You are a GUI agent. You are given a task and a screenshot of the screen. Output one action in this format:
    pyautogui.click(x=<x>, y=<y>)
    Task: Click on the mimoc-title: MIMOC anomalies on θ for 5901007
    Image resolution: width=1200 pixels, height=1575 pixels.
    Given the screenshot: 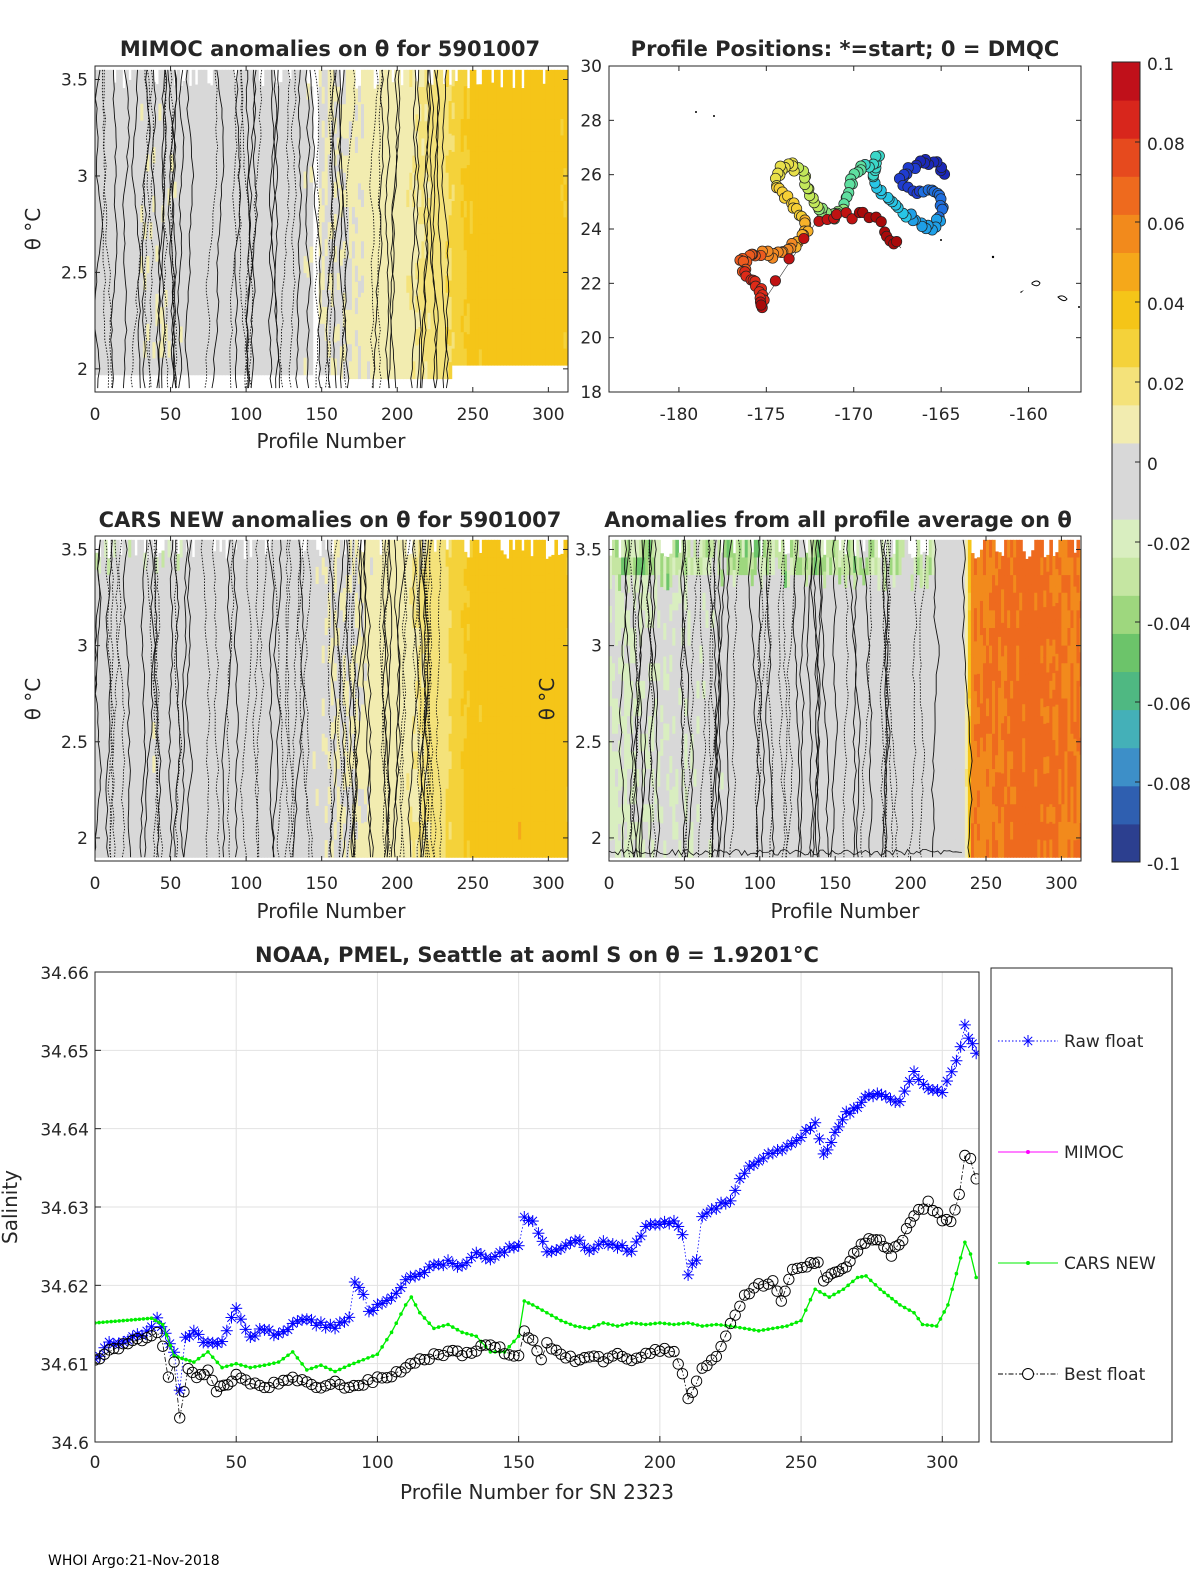 What is the action you would take?
    pyautogui.click(x=330, y=49)
    